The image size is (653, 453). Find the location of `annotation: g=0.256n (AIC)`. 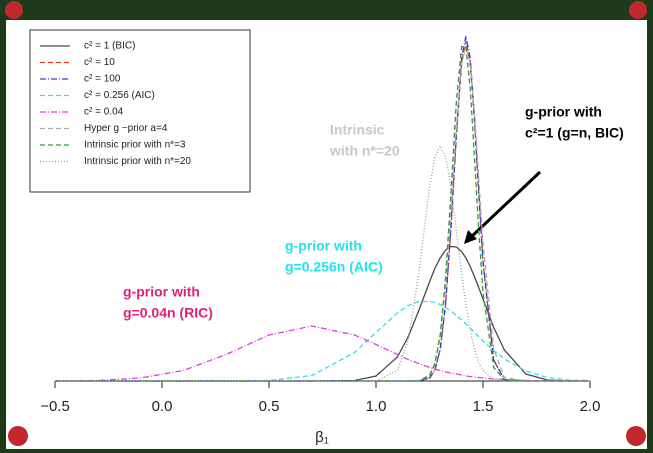

annotation: g=0.256n (AIC) is located at coordinates (334, 267).